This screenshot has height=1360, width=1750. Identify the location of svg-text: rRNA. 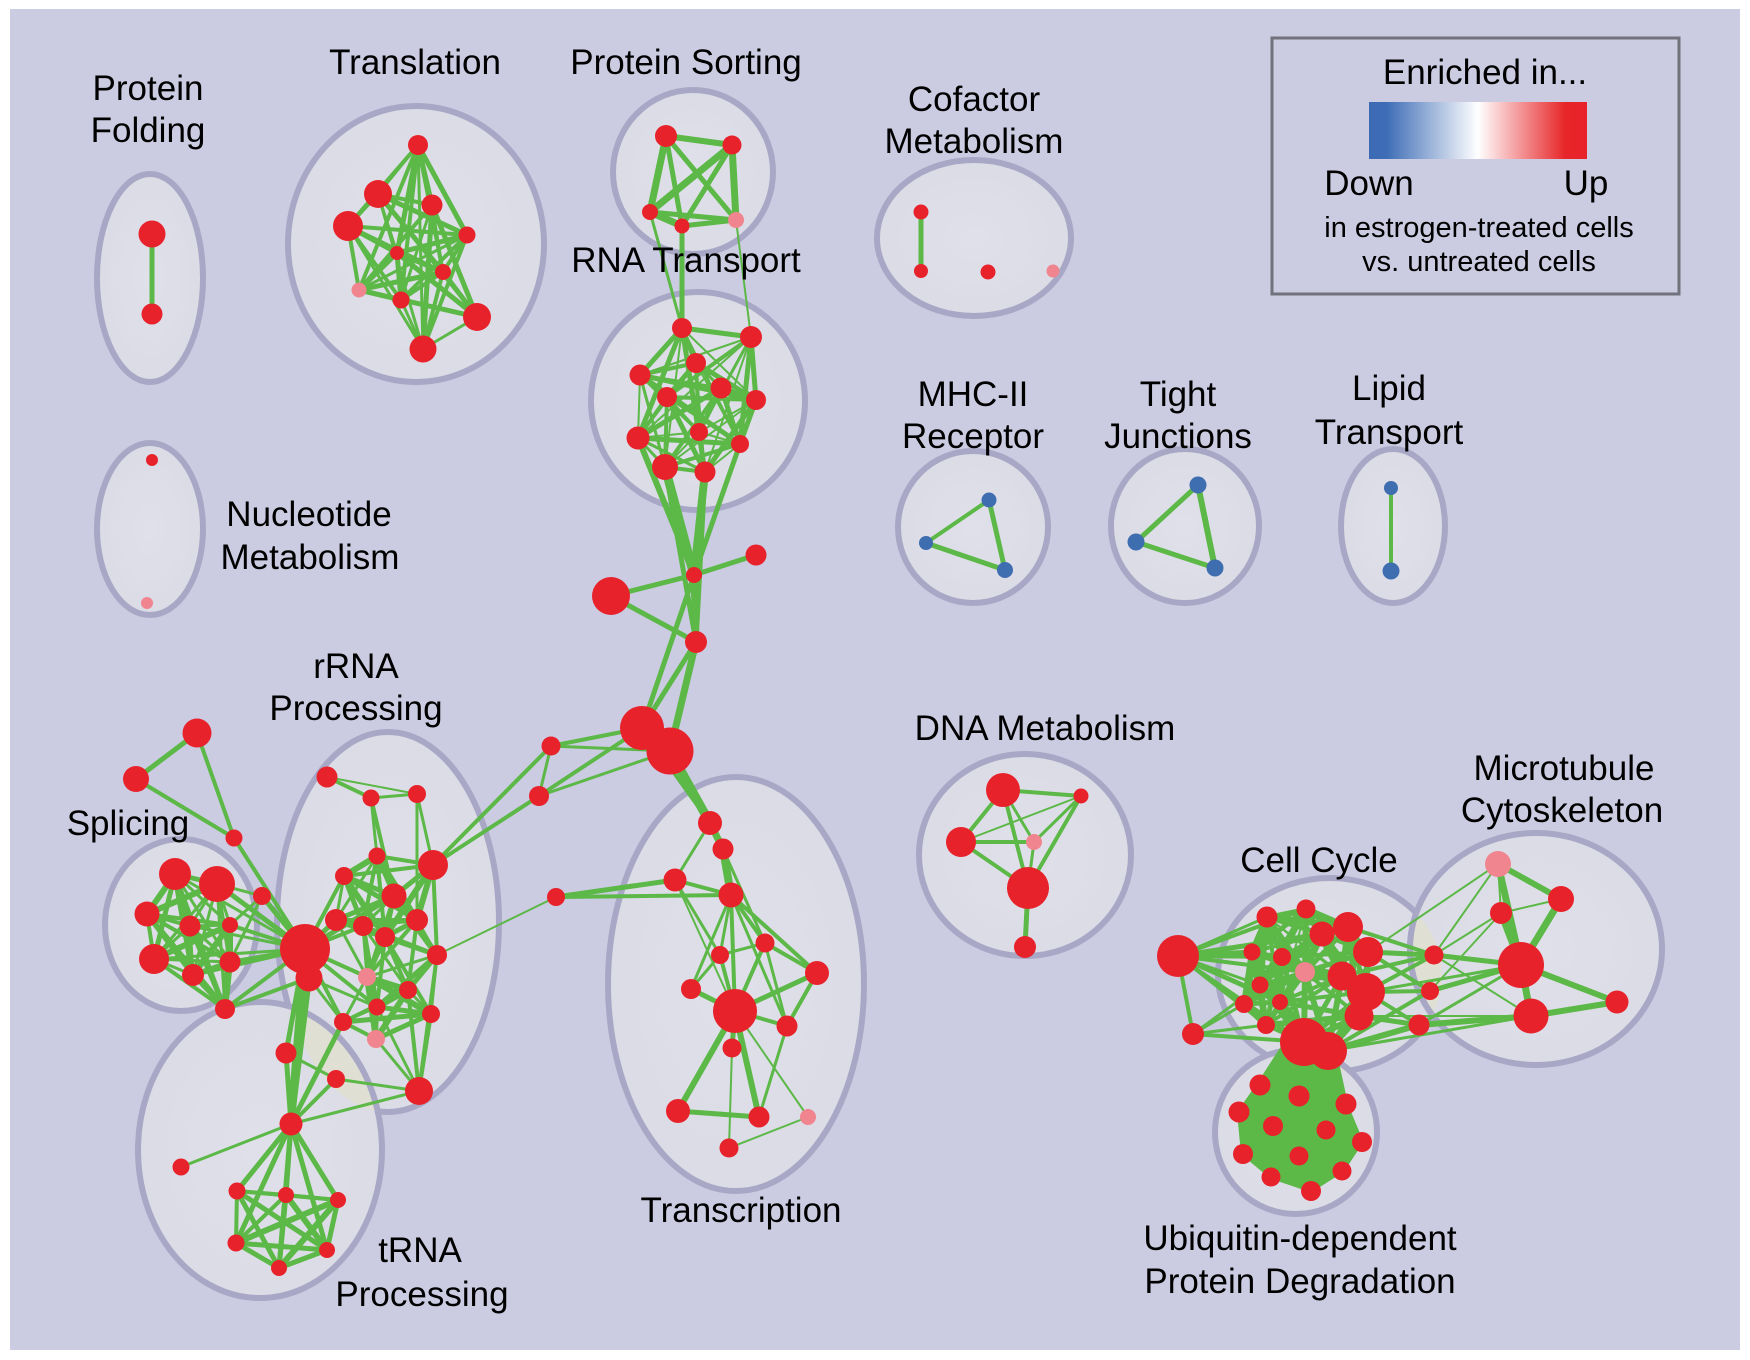
(356, 666).